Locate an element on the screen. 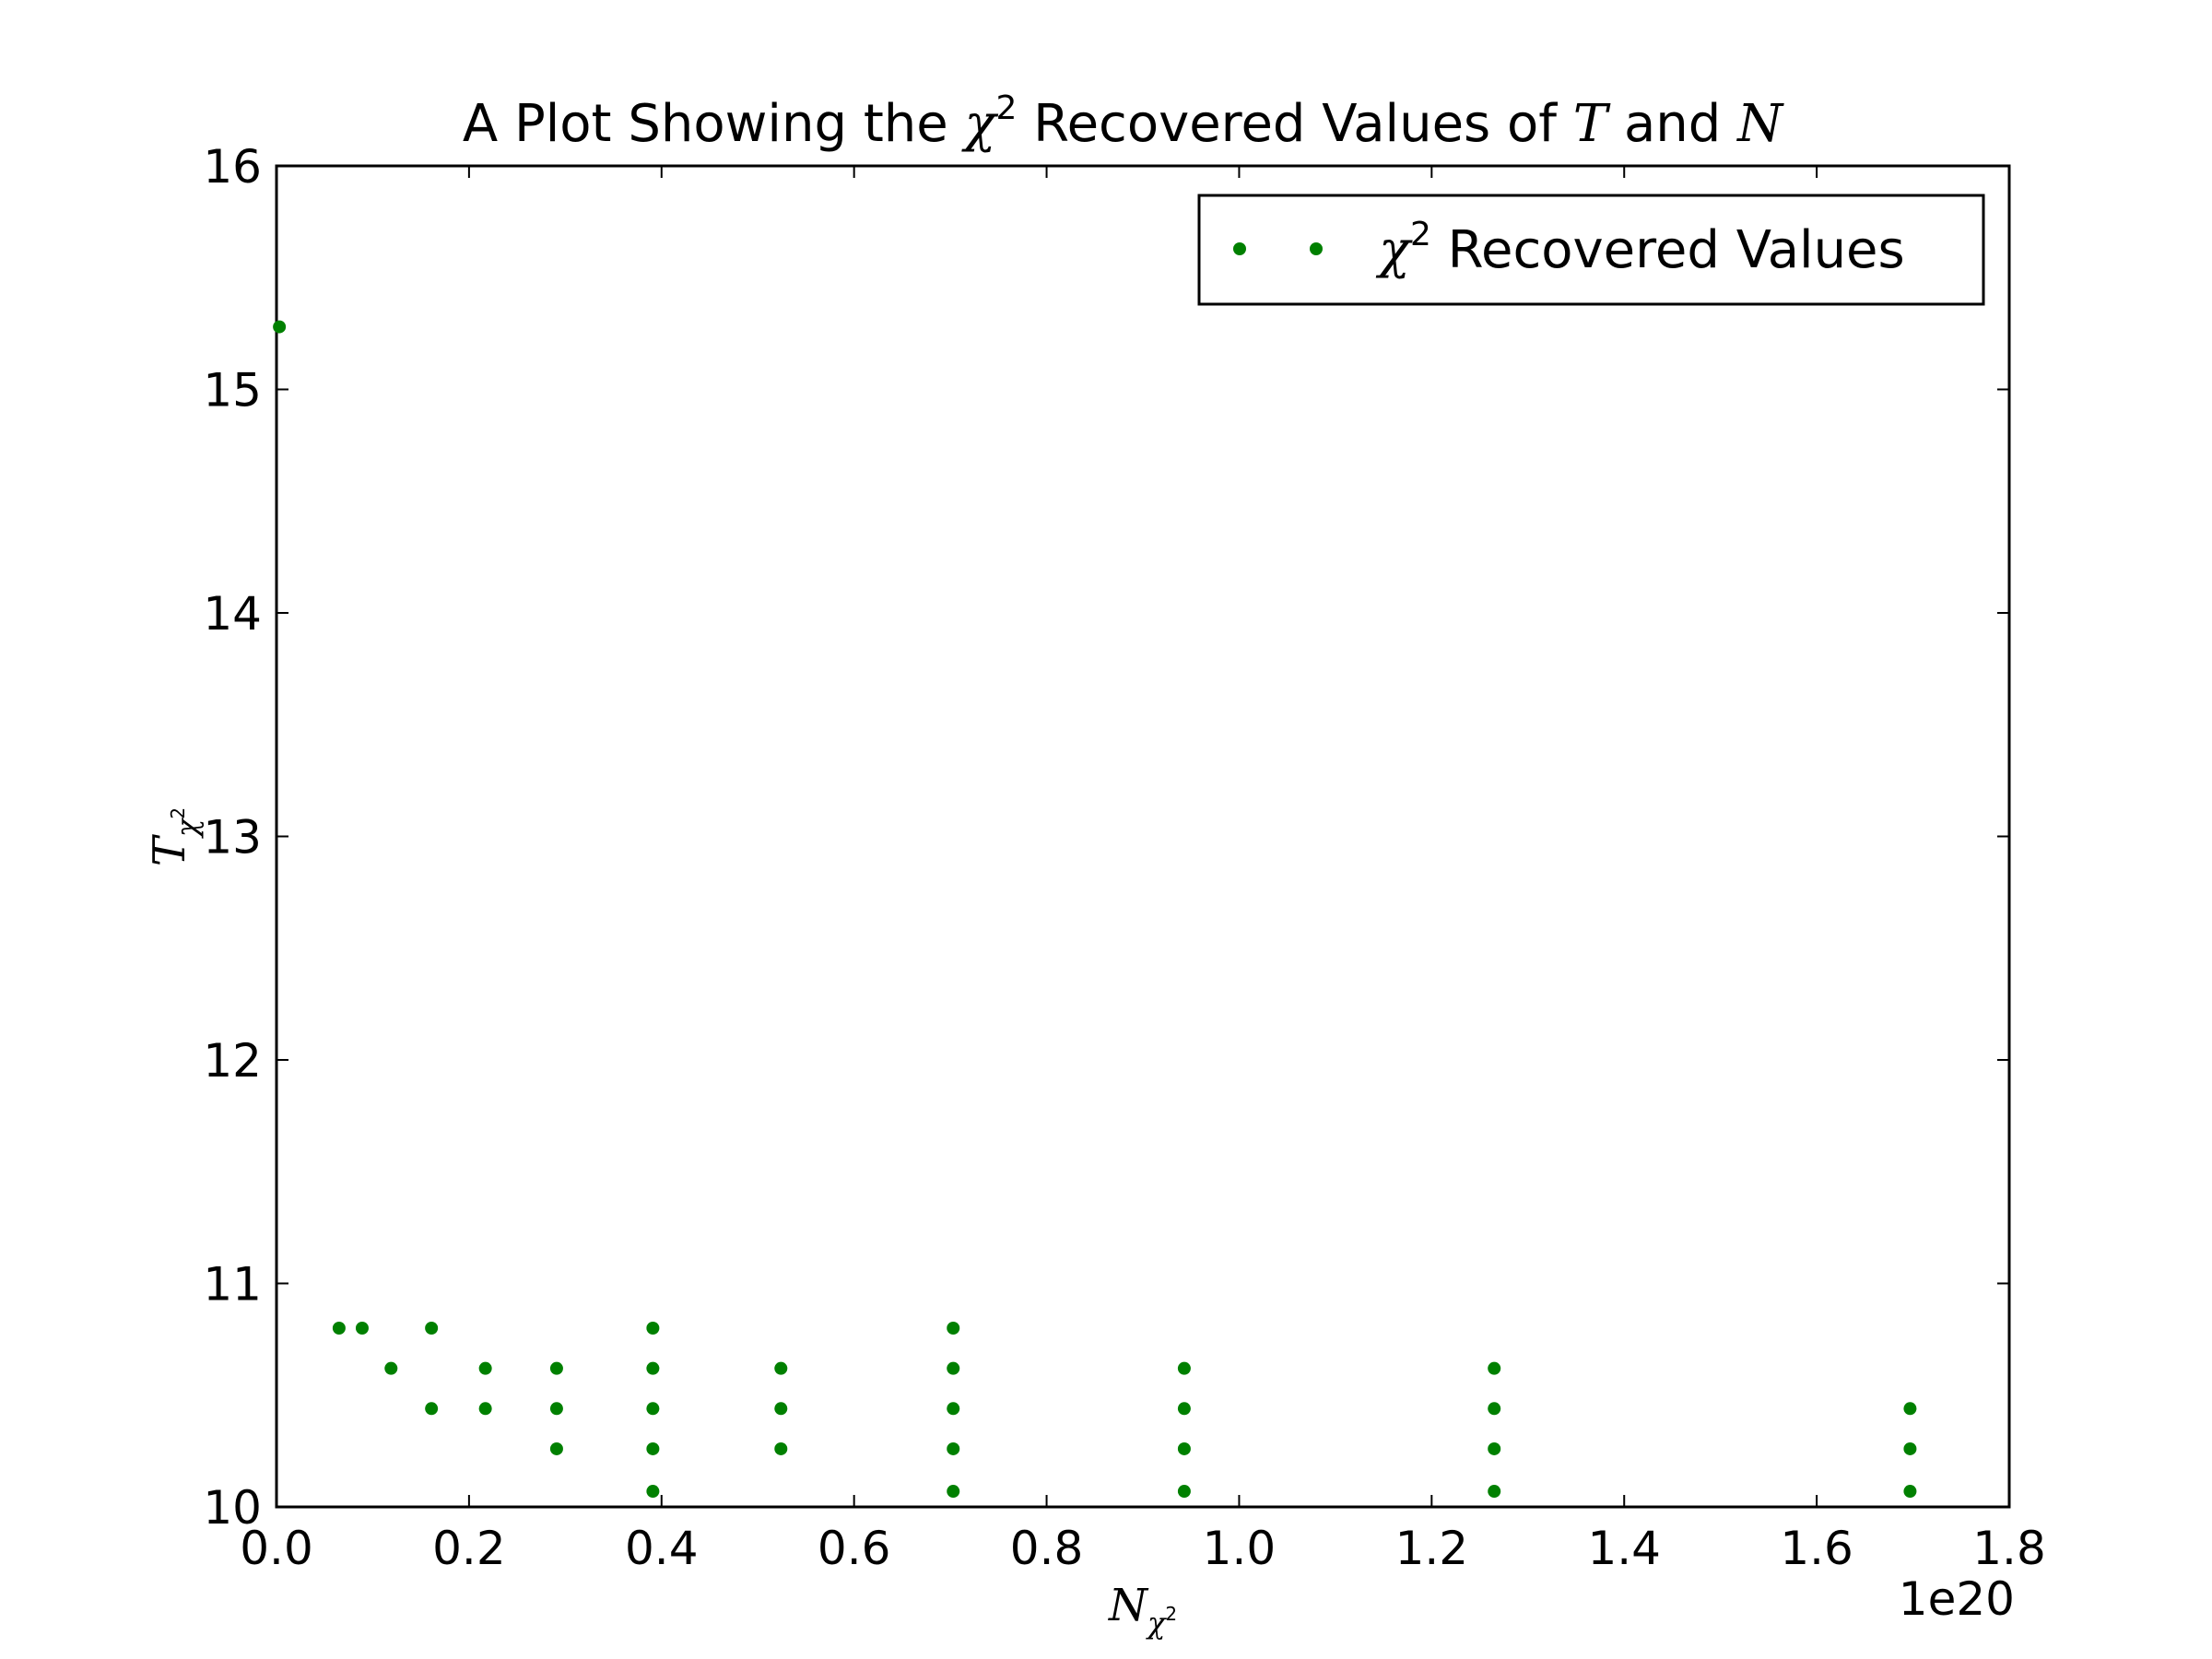 Image resolution: width=2212 pixels, height=1659 pixels. x-tick-label: 1.4 is located at coordinates (1624, 1548).